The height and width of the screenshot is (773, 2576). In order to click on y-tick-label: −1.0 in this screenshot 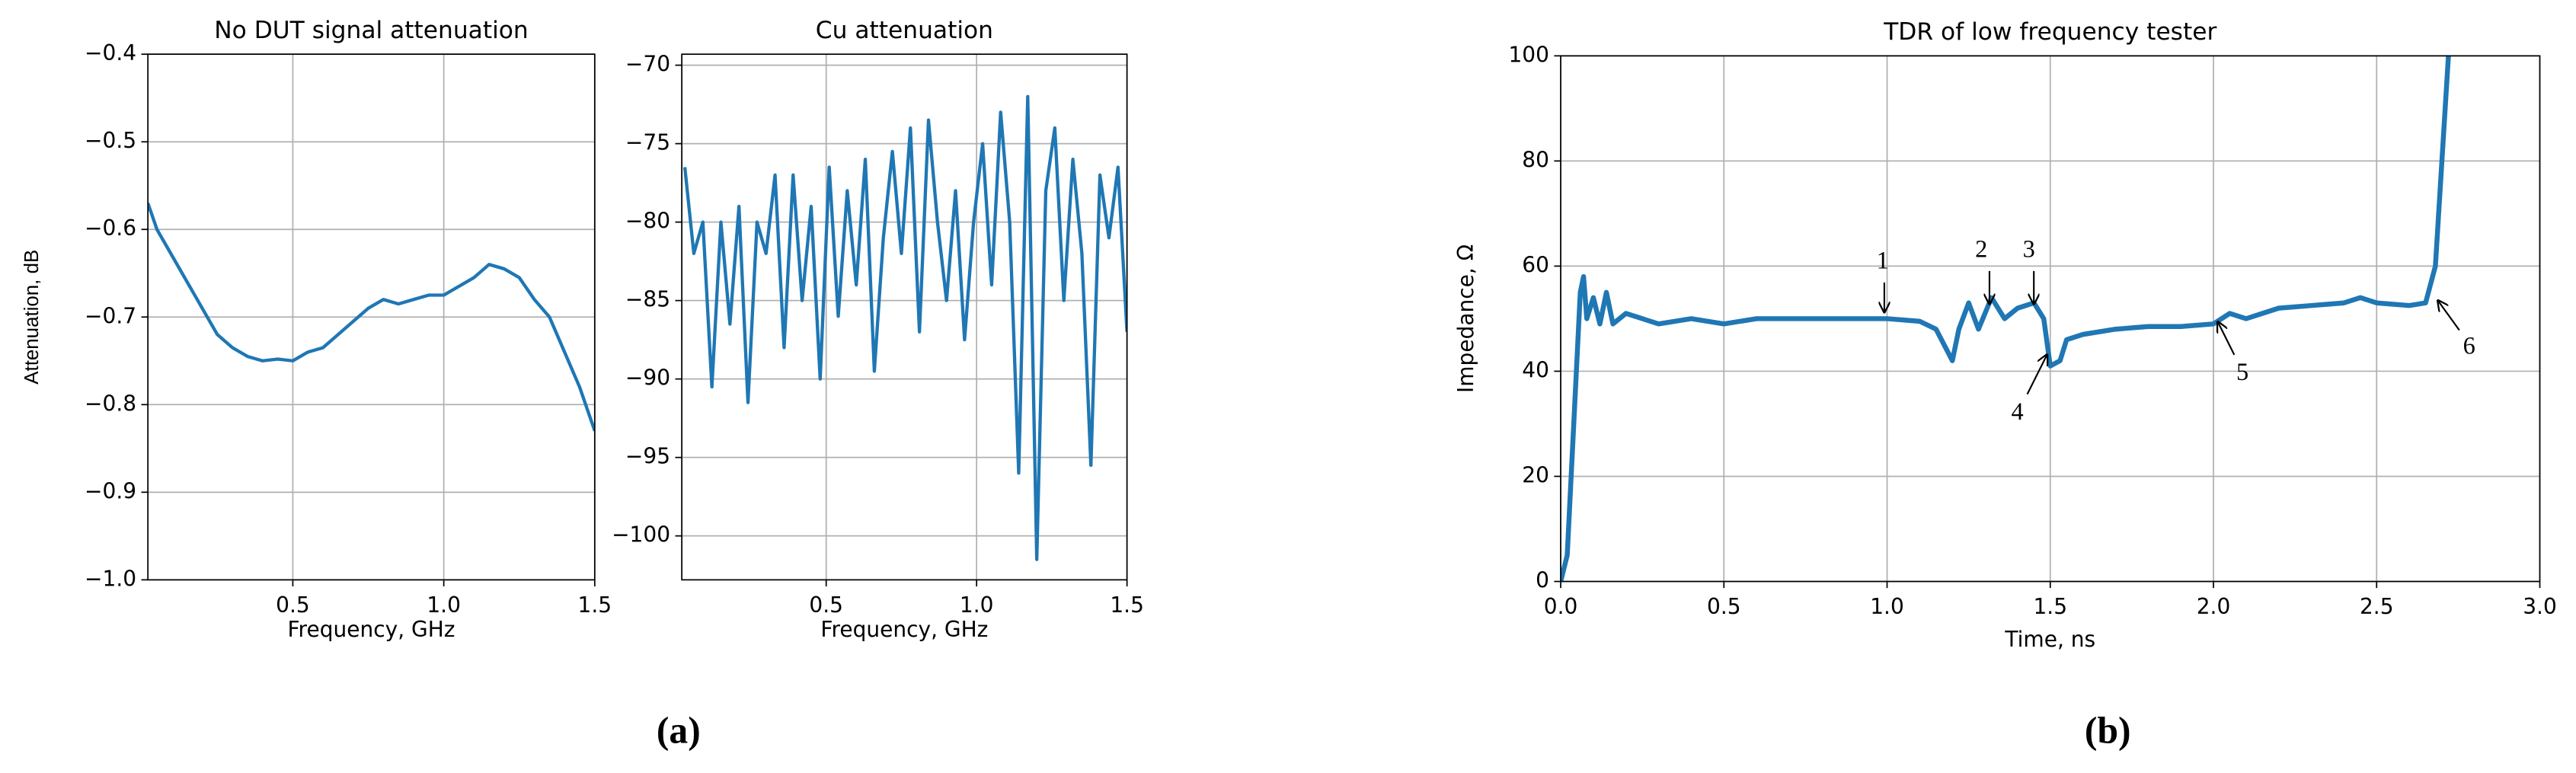, I will do `click(110, 578)`.